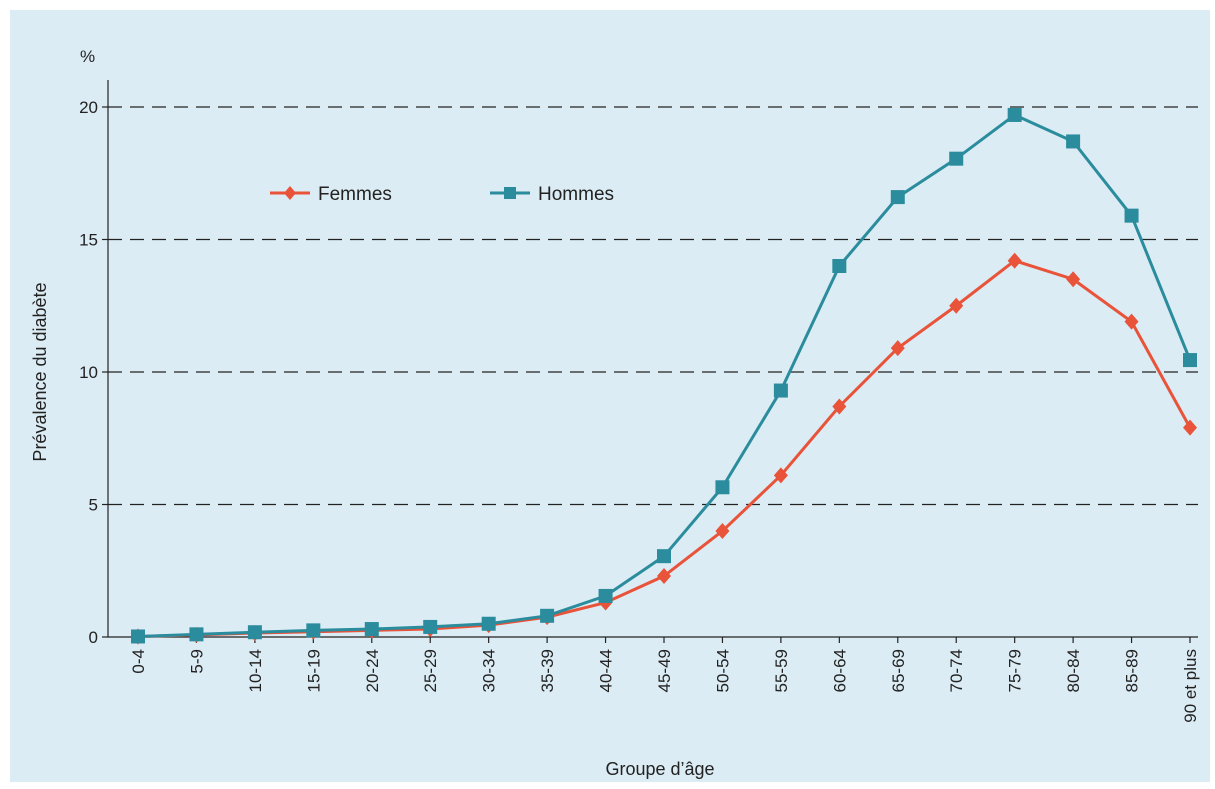 This screenshot has width=1215, height=789. Describe the element at coordinates (1132, 670) in the screenshot. I see `x-tick-label: 85-89` at that location.